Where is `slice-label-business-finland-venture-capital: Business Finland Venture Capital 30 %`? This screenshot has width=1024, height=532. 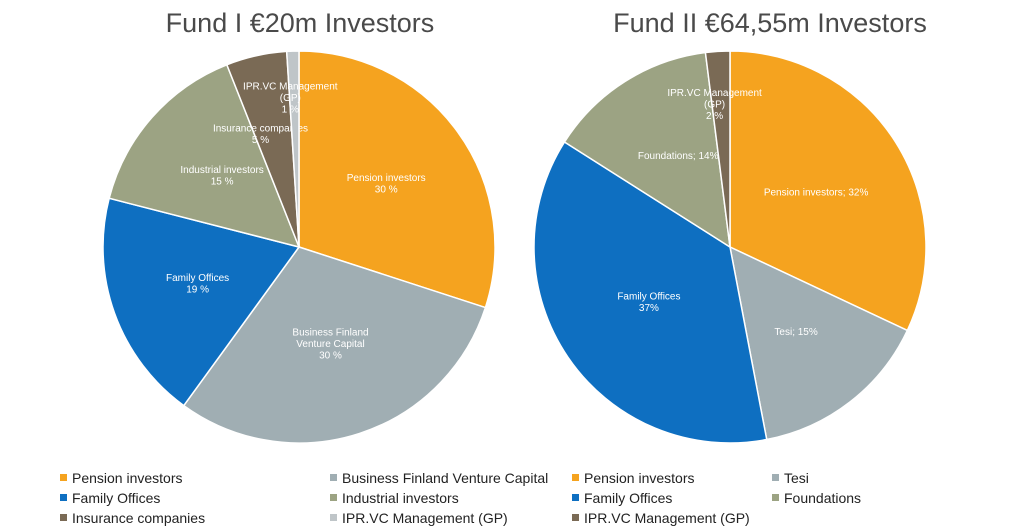
slice-label-business-finland-venture-capital: Business Finland Venture Capital 30 % is located at coordinates (330, 344).